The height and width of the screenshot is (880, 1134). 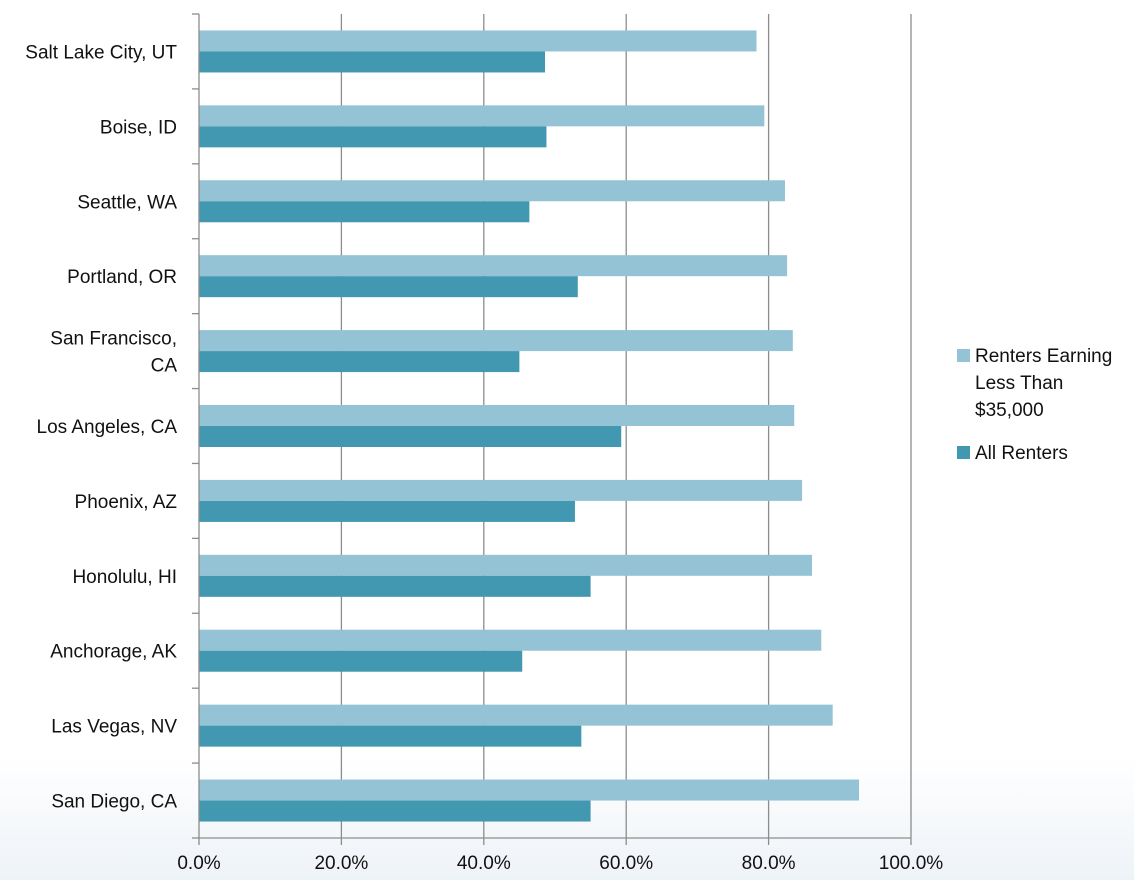 I want to click on legend-label: All Renters, so click(x=1021, y=453).